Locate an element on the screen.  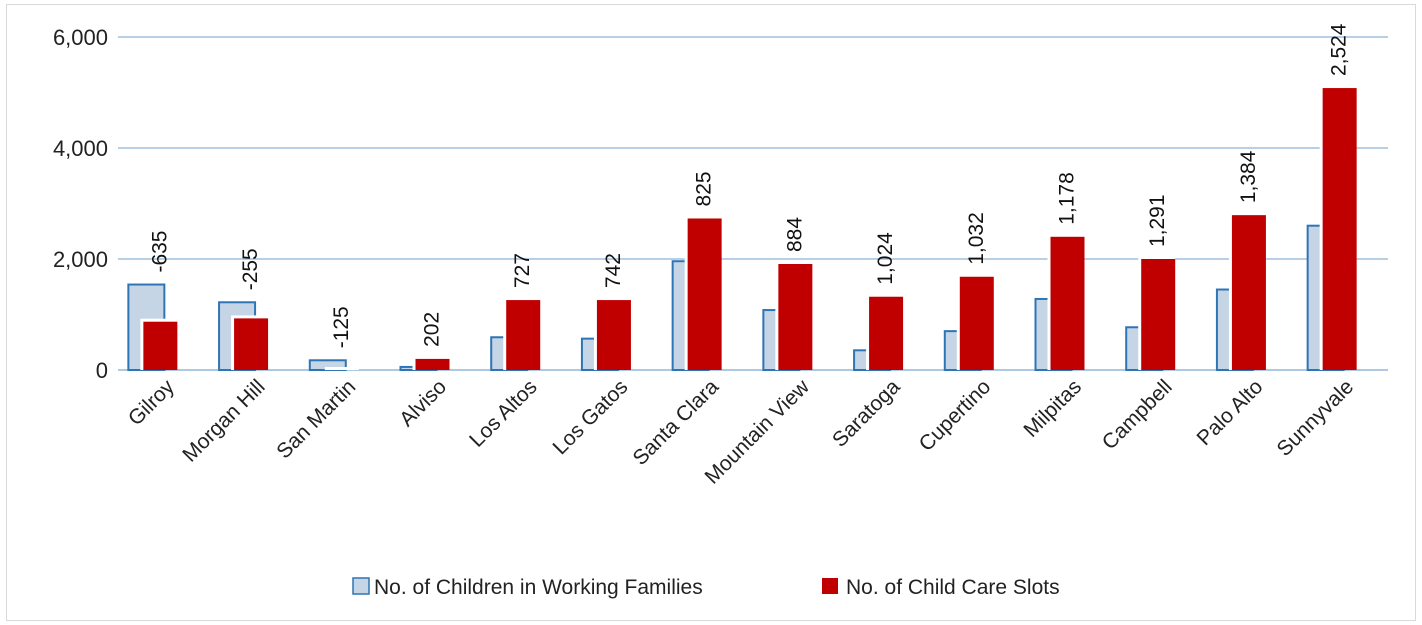
legend-label-slots: No. of Child Care Slots is located at coordinates (953, 587).